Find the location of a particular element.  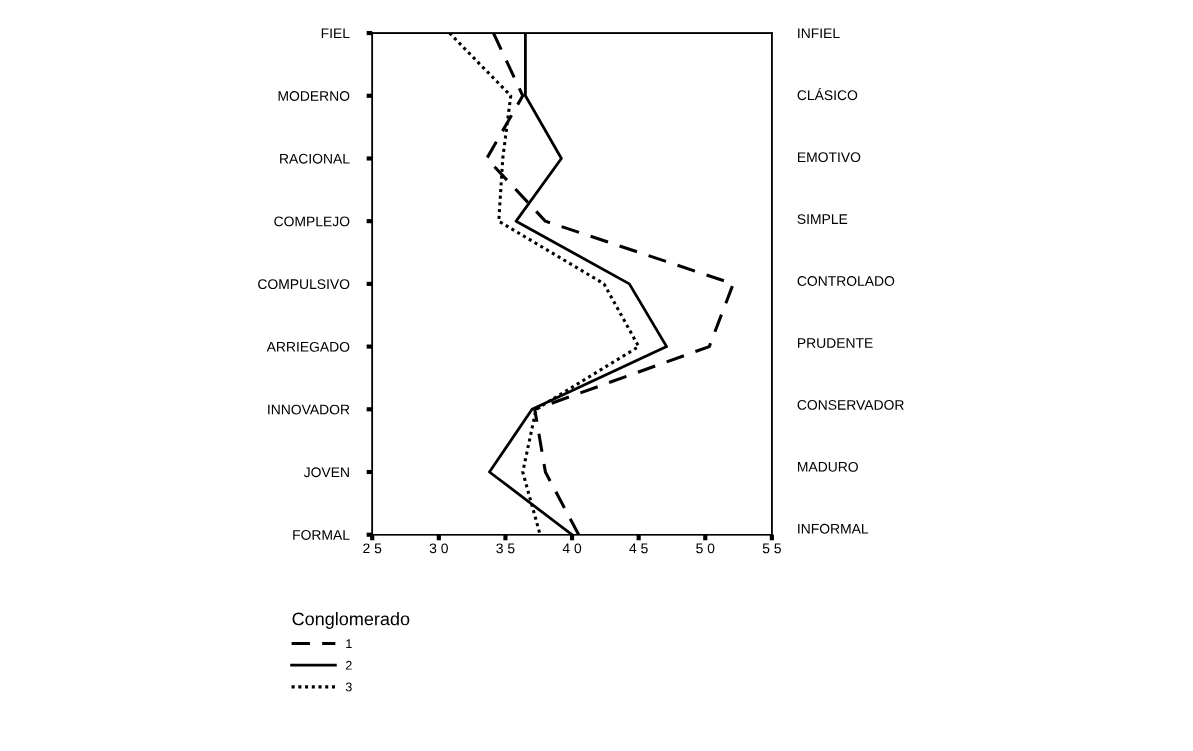

x-tick-label: 2 5 is located at coordinates (372, 548).